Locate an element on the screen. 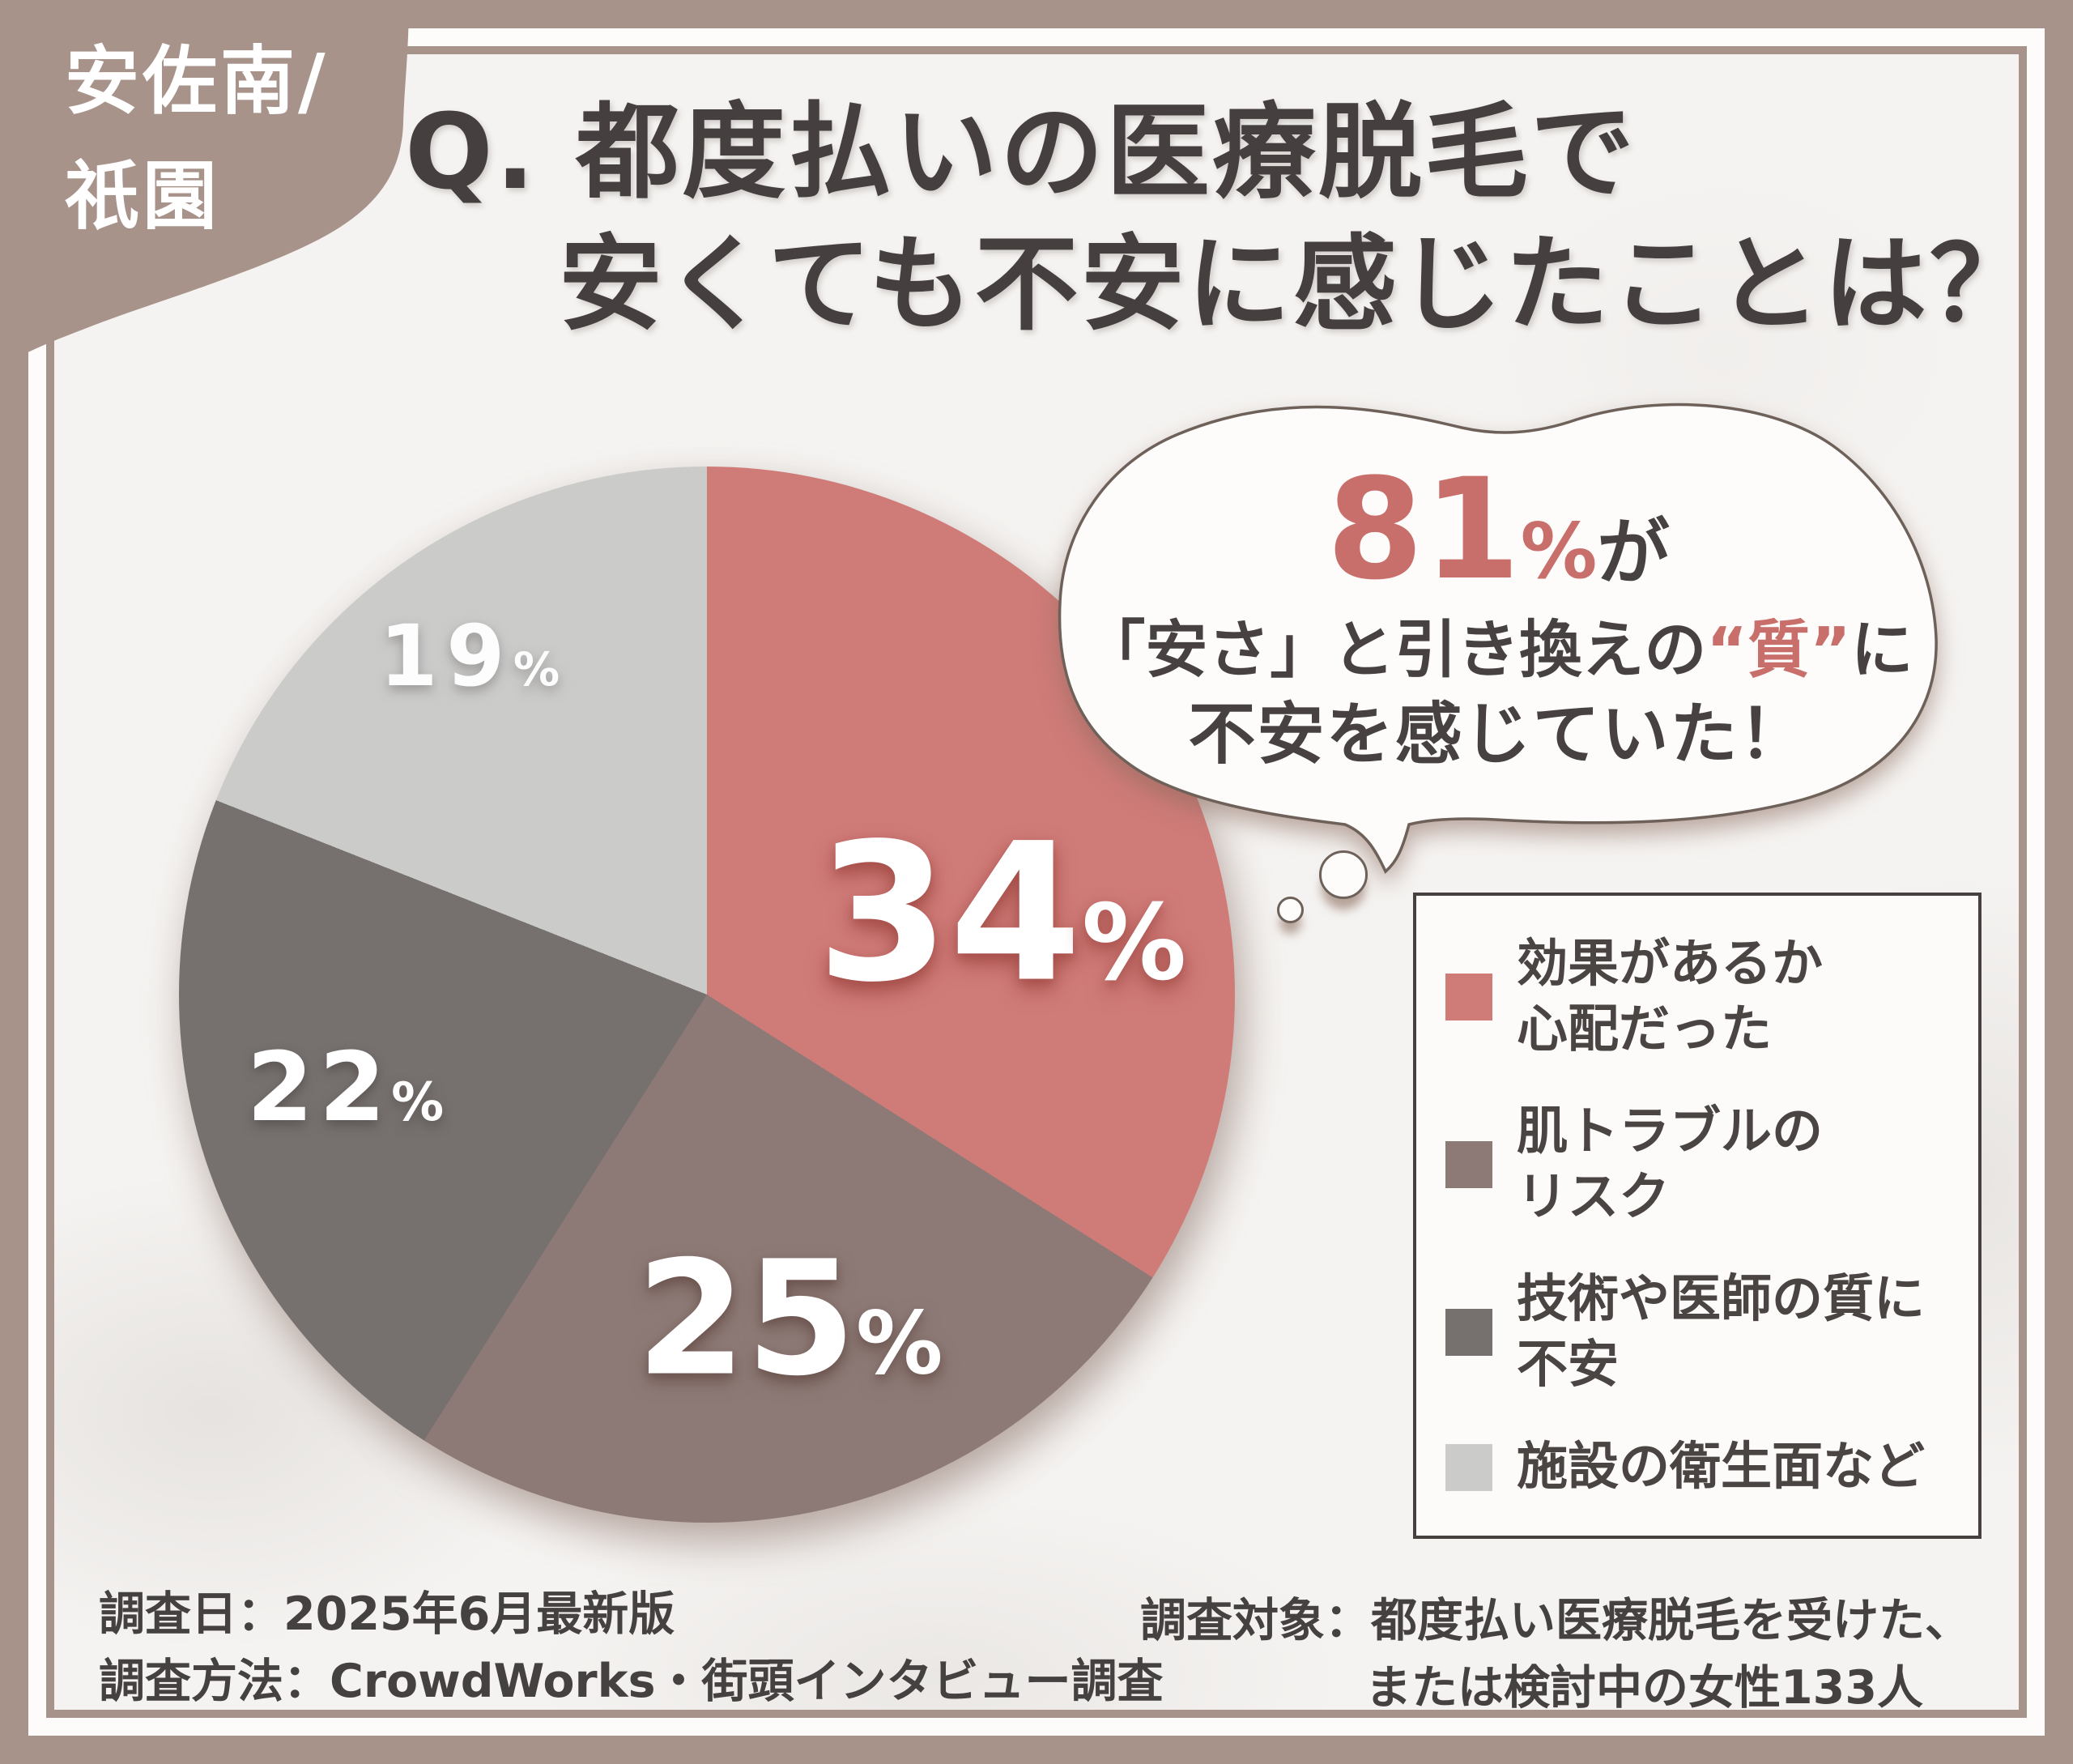 This screenshot has width=2073, height=1764. legend-label: 技術や医師の質に 不安 is located at coordinates (1721, 1331).